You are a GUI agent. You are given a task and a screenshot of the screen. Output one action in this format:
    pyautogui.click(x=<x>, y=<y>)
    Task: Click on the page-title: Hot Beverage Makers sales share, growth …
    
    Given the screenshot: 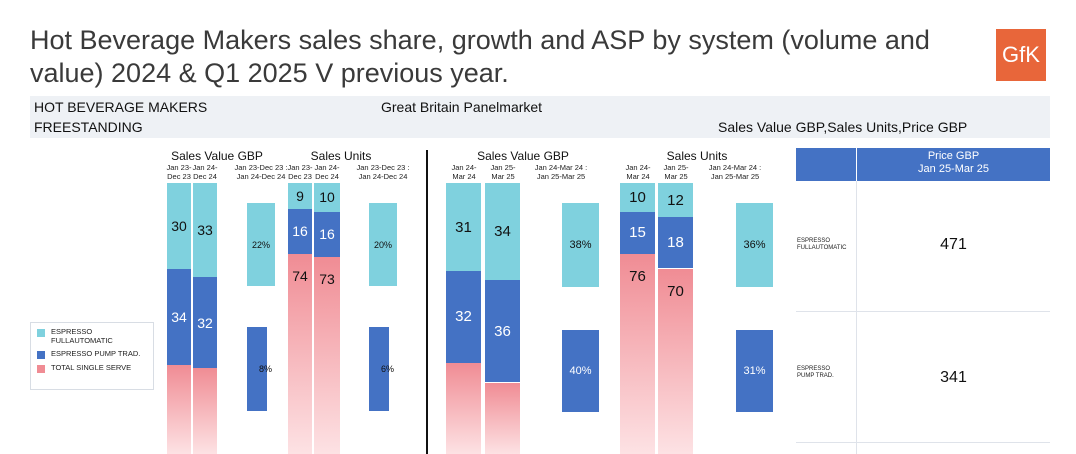 What is the action you would take?
    pyautogui.click(x=480, y=56)
    